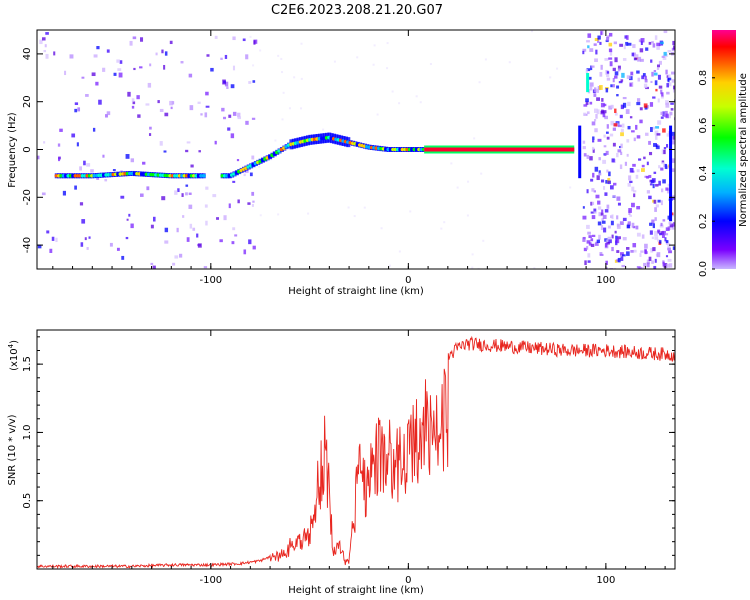  I want to click on colorbar-tick-label: 0.4, so click(703, 173).